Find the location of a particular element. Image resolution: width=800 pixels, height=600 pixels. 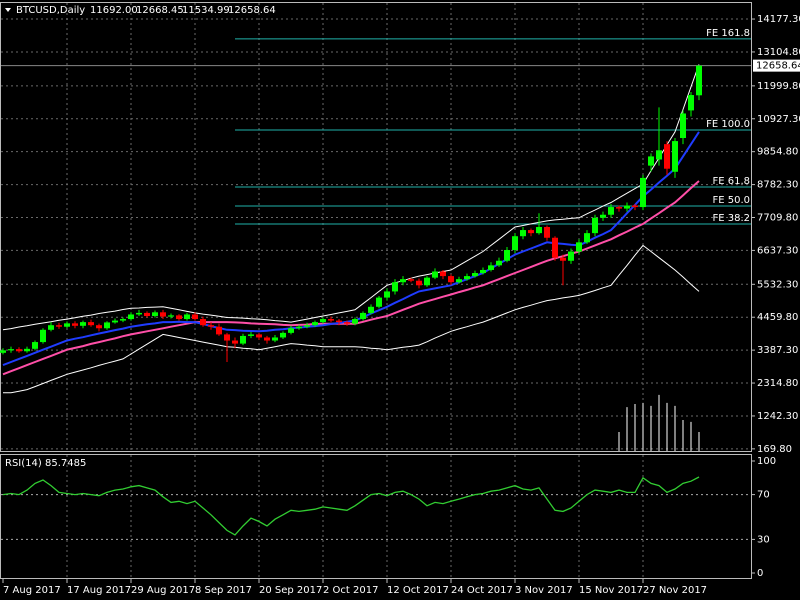

rsi-value: 85.7485 is located at coordinates (65, 463).